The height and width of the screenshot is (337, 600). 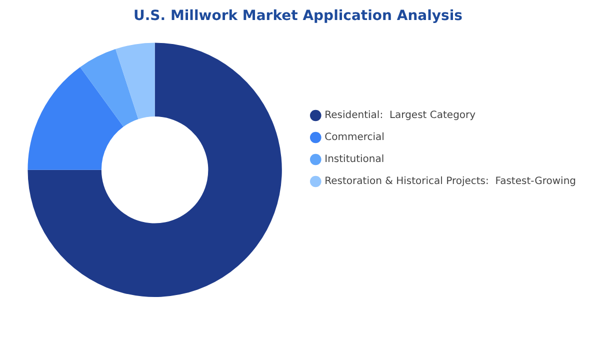 I want to click on legend-label: Residential: Largest Category, so click(x=400, y=116).